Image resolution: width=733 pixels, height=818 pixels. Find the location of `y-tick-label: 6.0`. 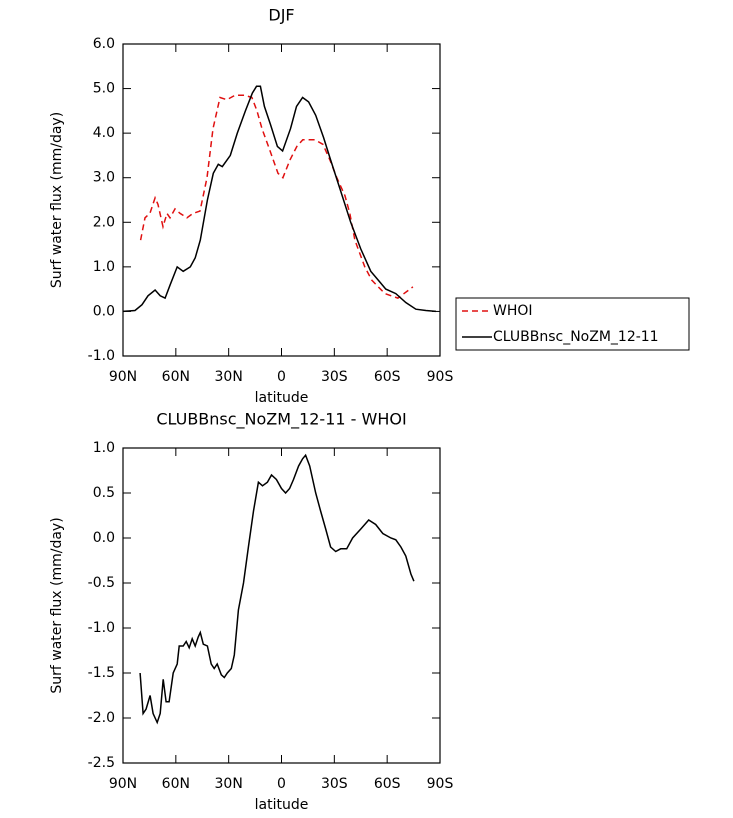

y-tick-label: 6.0 is located at coordinates (104, 44).